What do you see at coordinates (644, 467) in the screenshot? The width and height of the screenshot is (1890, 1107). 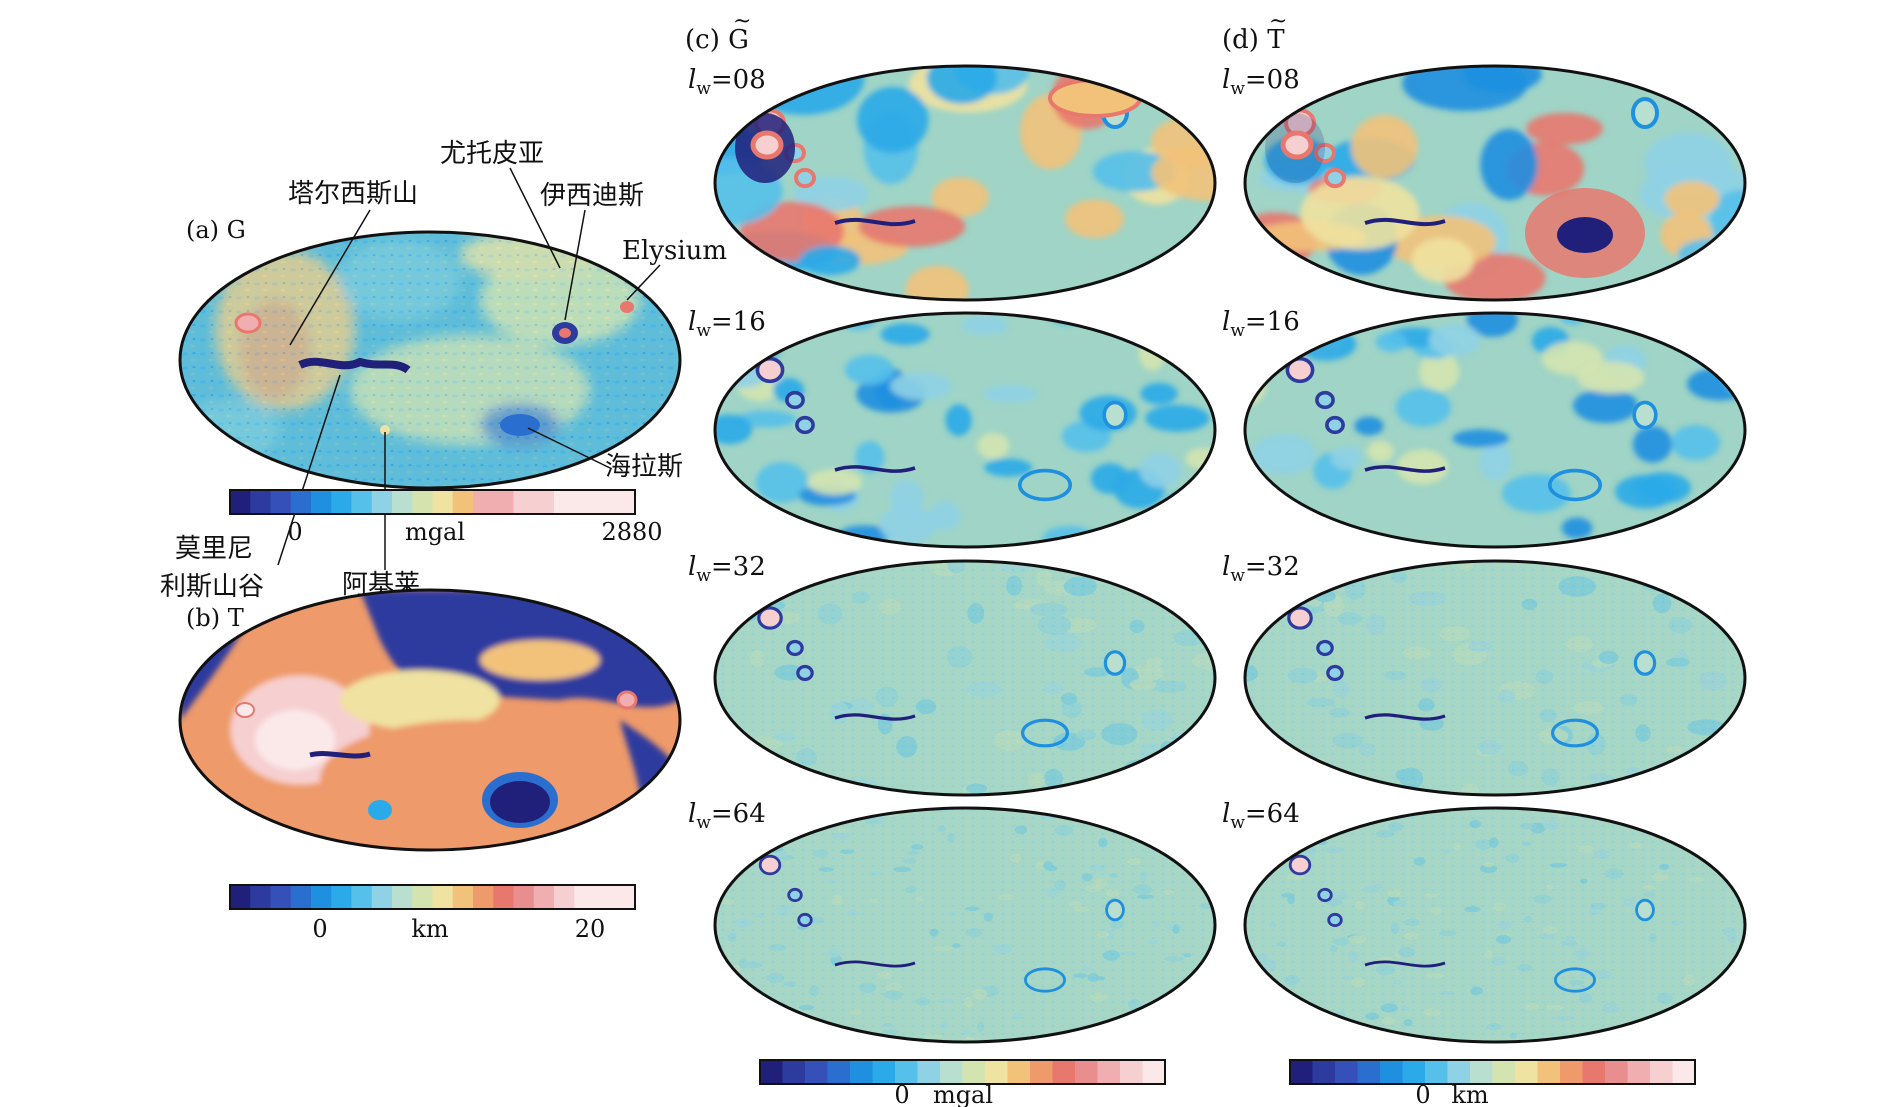 I see `annotation-hellas: 海拉斯` at bounding box center [644, 467].